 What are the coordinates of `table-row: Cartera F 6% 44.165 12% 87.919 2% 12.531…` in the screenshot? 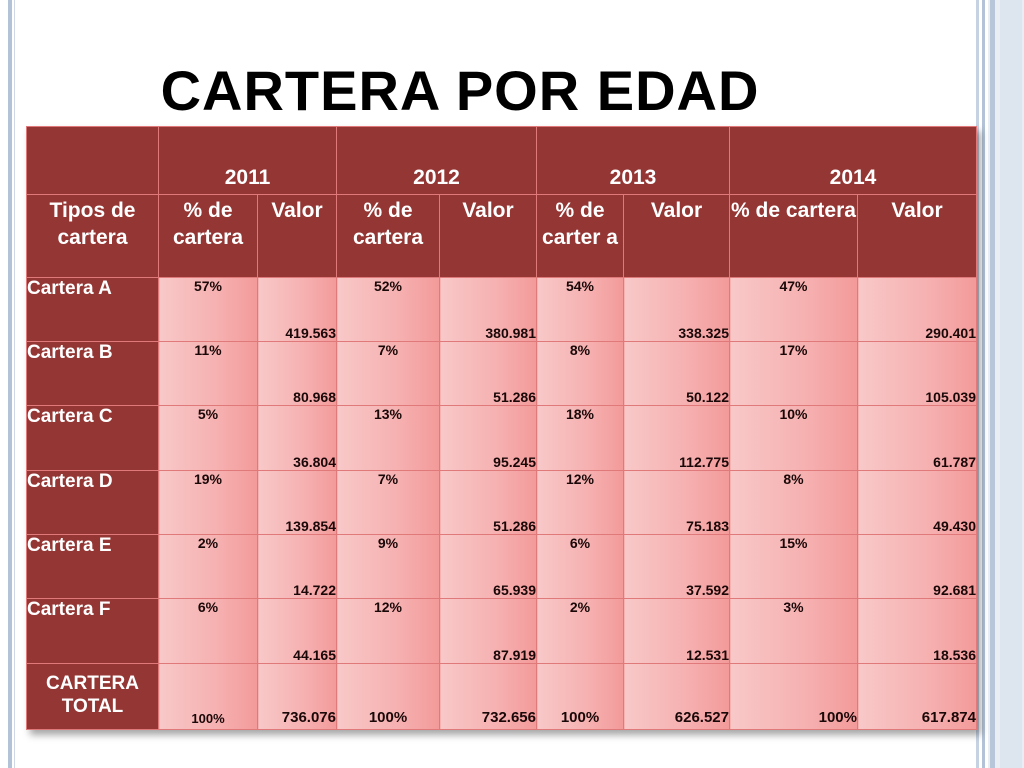 It's located at (501, 631).